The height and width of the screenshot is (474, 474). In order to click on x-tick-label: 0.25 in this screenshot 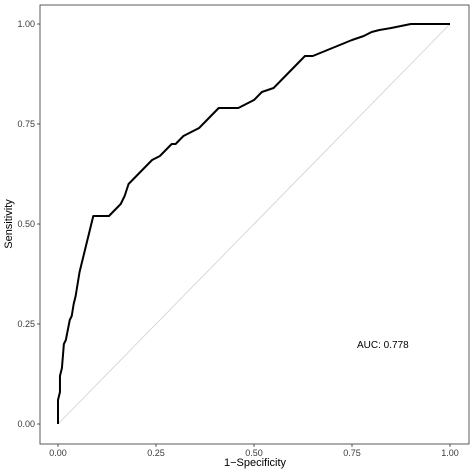, I will do `click(156, 453)`.